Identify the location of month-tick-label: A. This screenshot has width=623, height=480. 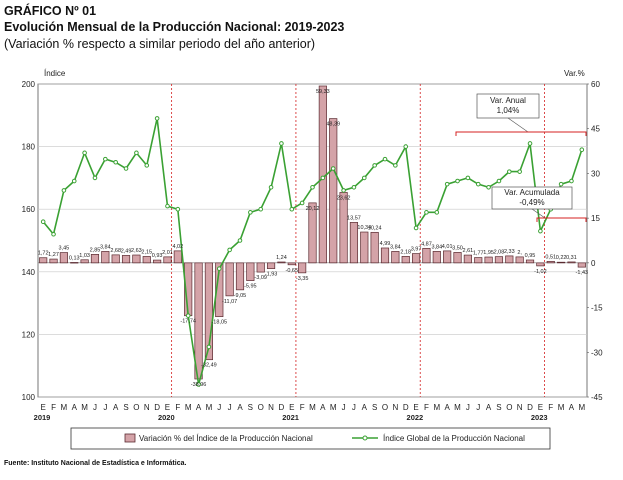
(75, 407).